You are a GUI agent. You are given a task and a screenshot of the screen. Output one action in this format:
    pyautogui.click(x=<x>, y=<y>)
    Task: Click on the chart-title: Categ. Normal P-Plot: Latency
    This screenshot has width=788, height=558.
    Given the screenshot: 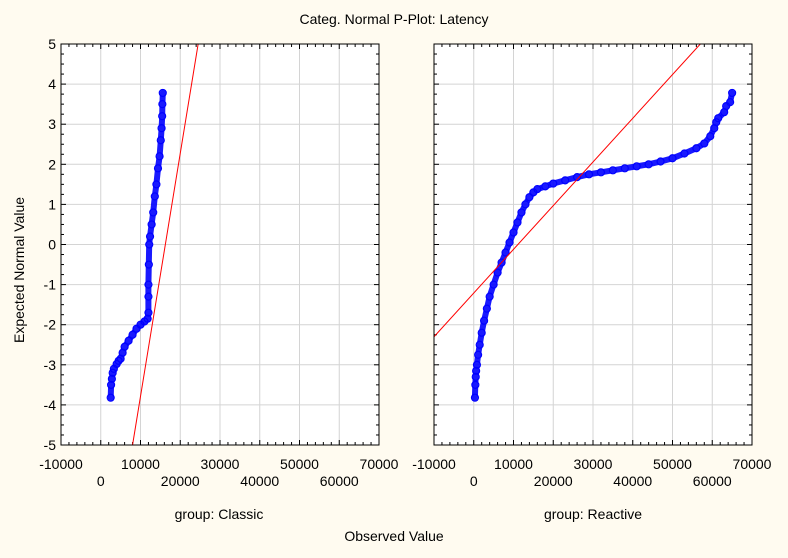 What is the action you would take?
    pyautogui.click(x=393, y=19)
    